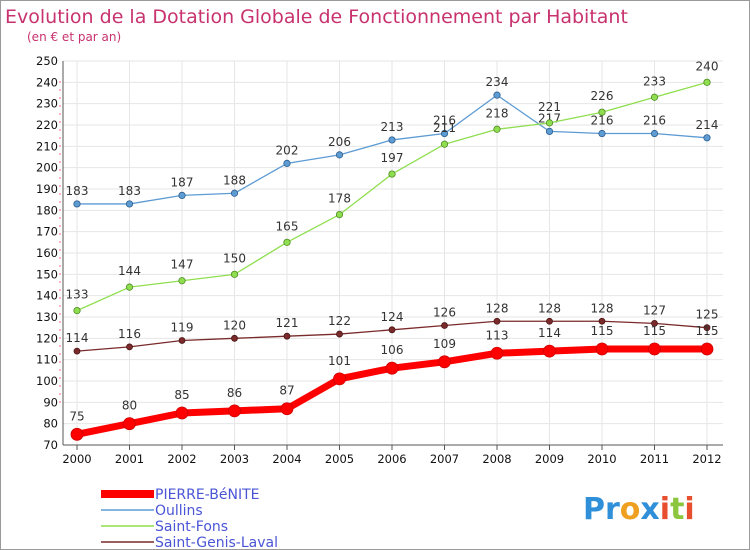 This screenshot has width=750, height=550. I want to click on data-label-pierre-b-nite: 113, so click(497, 335).